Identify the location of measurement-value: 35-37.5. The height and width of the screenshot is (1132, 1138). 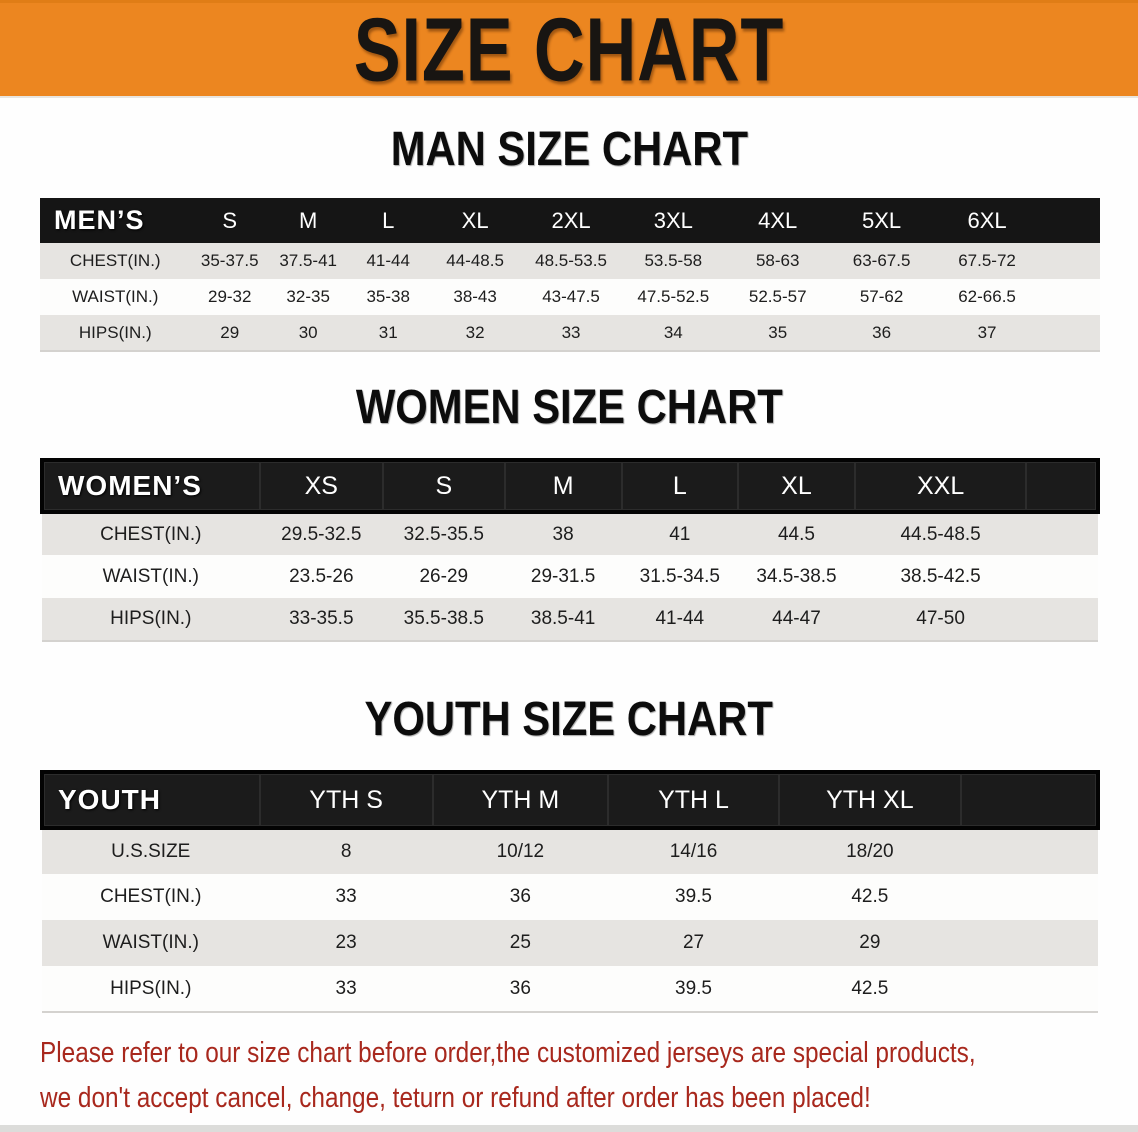
(229, 261).